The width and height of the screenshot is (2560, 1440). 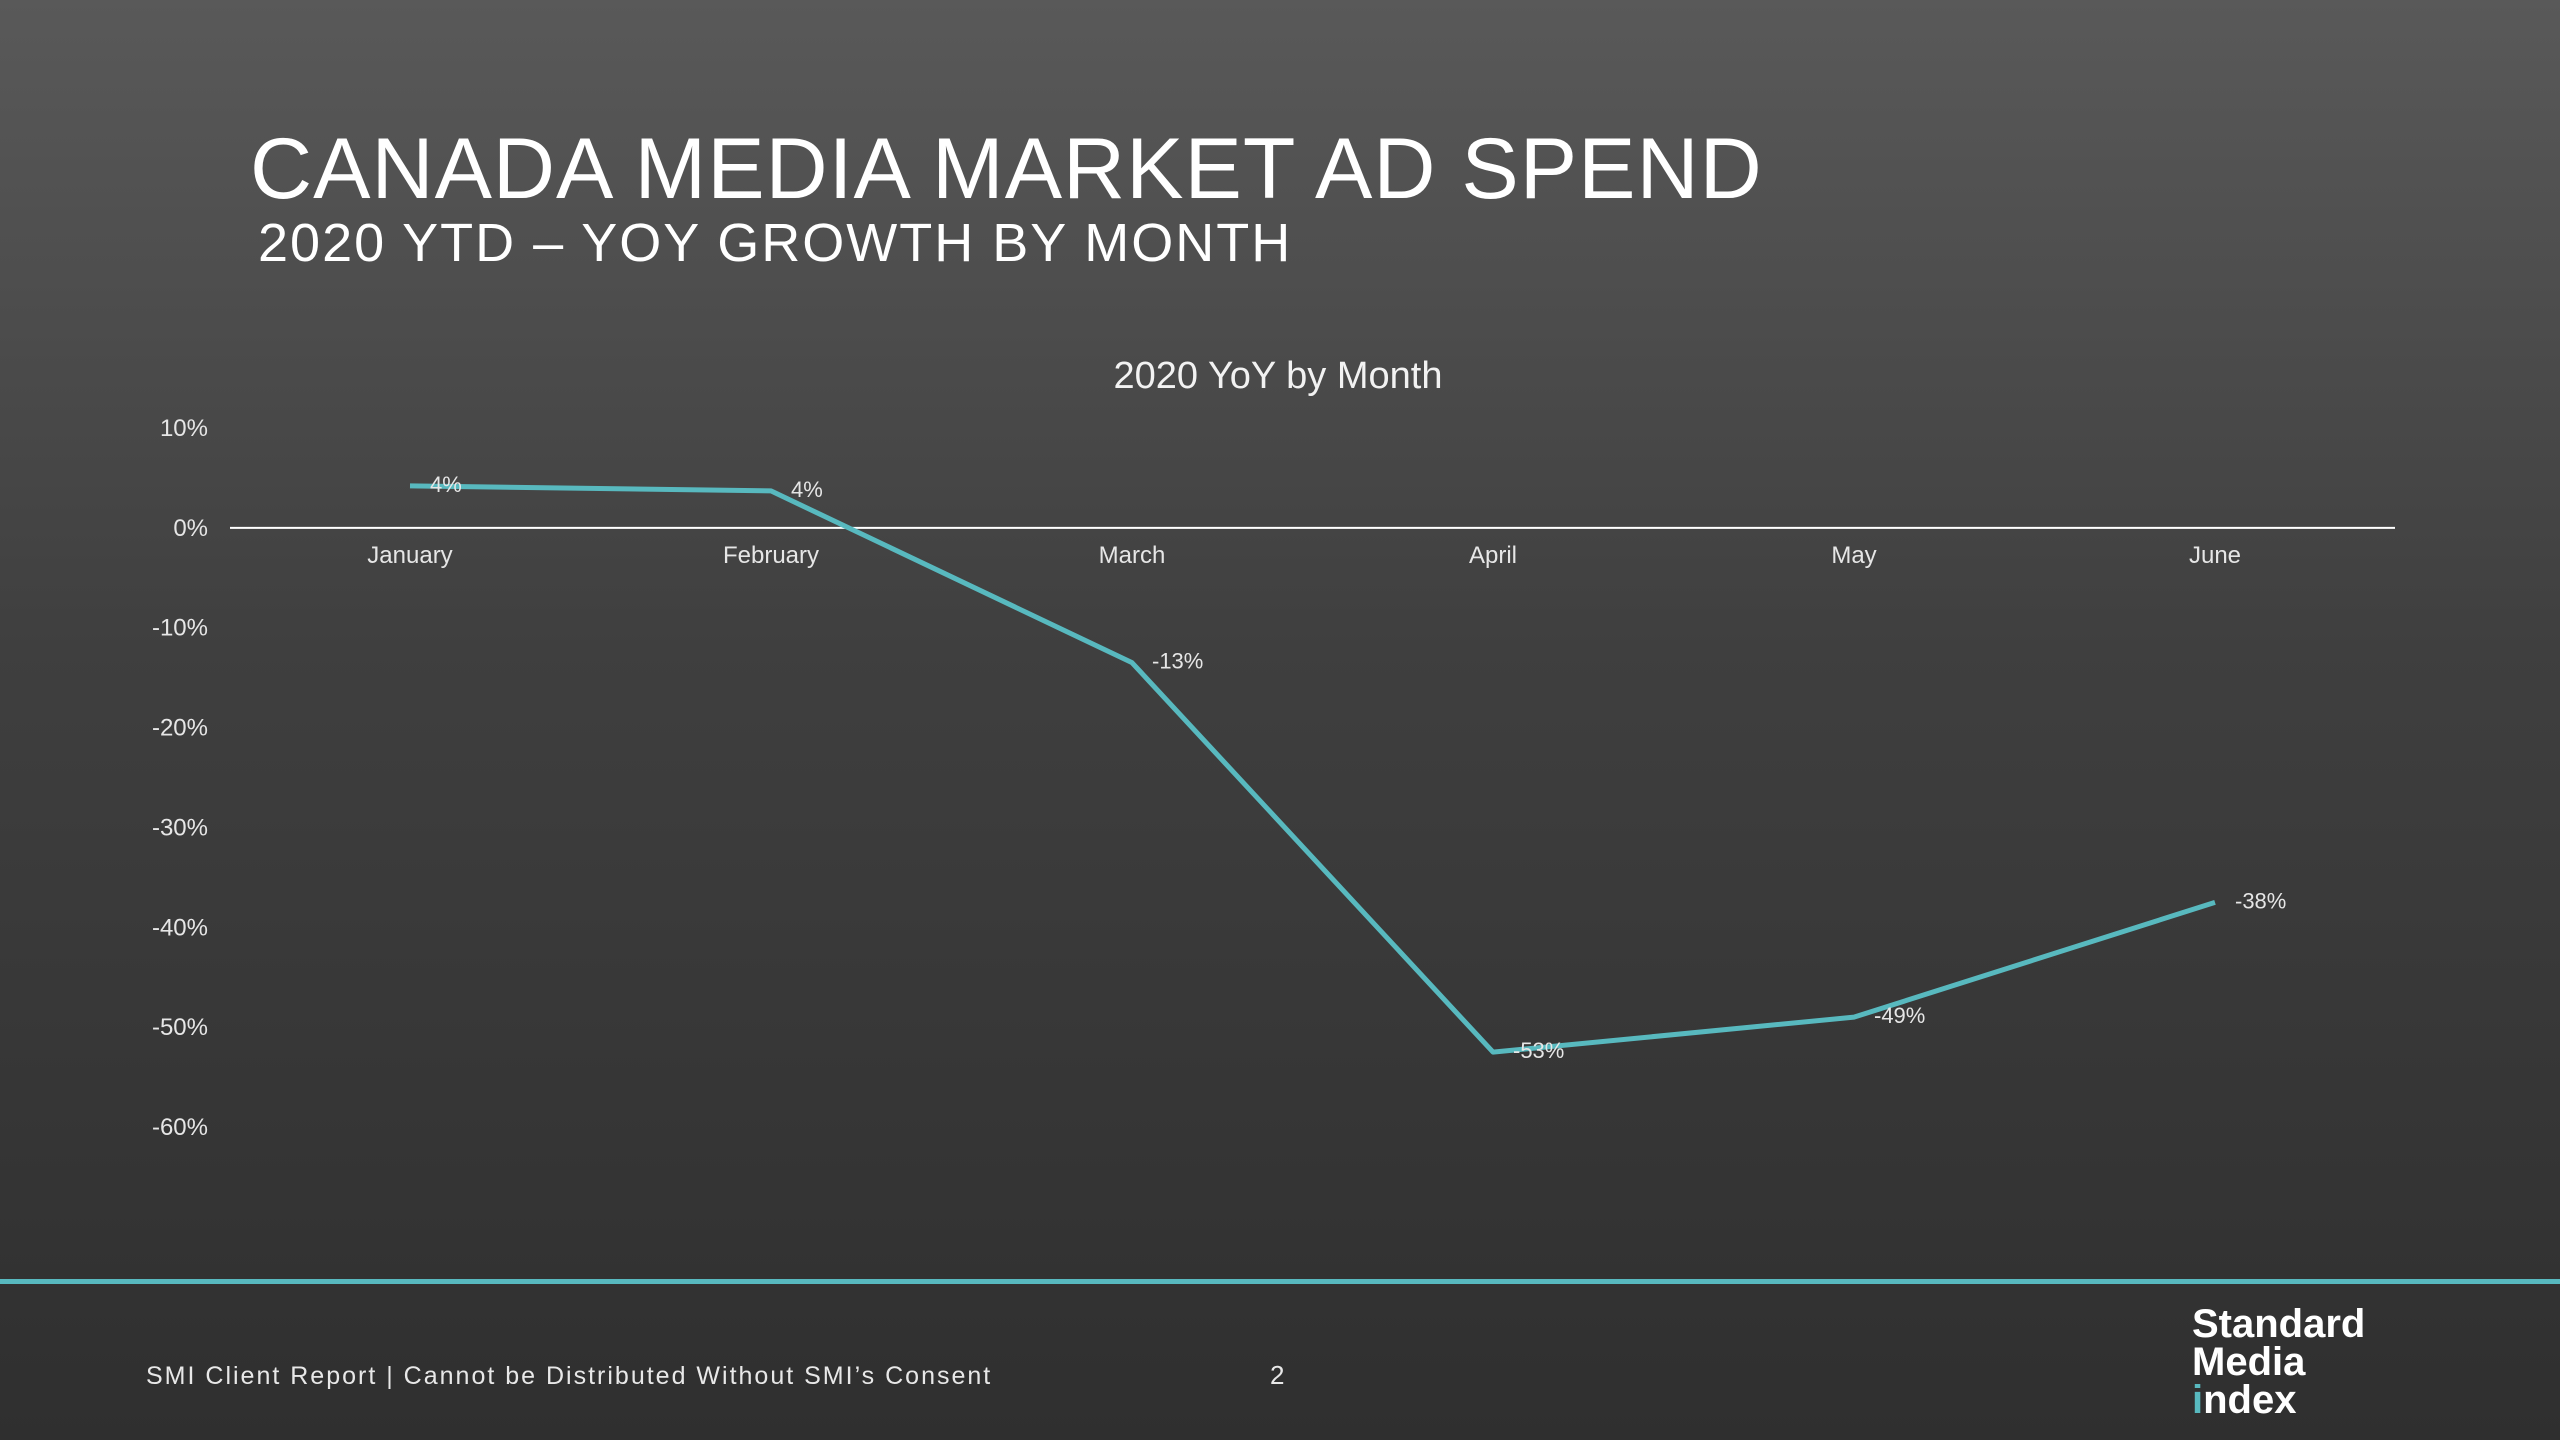 What do you see at coordinates (184, 428) in the screenshot?
I see `y-tick-label: 10%` at bounding box center [184, 428].